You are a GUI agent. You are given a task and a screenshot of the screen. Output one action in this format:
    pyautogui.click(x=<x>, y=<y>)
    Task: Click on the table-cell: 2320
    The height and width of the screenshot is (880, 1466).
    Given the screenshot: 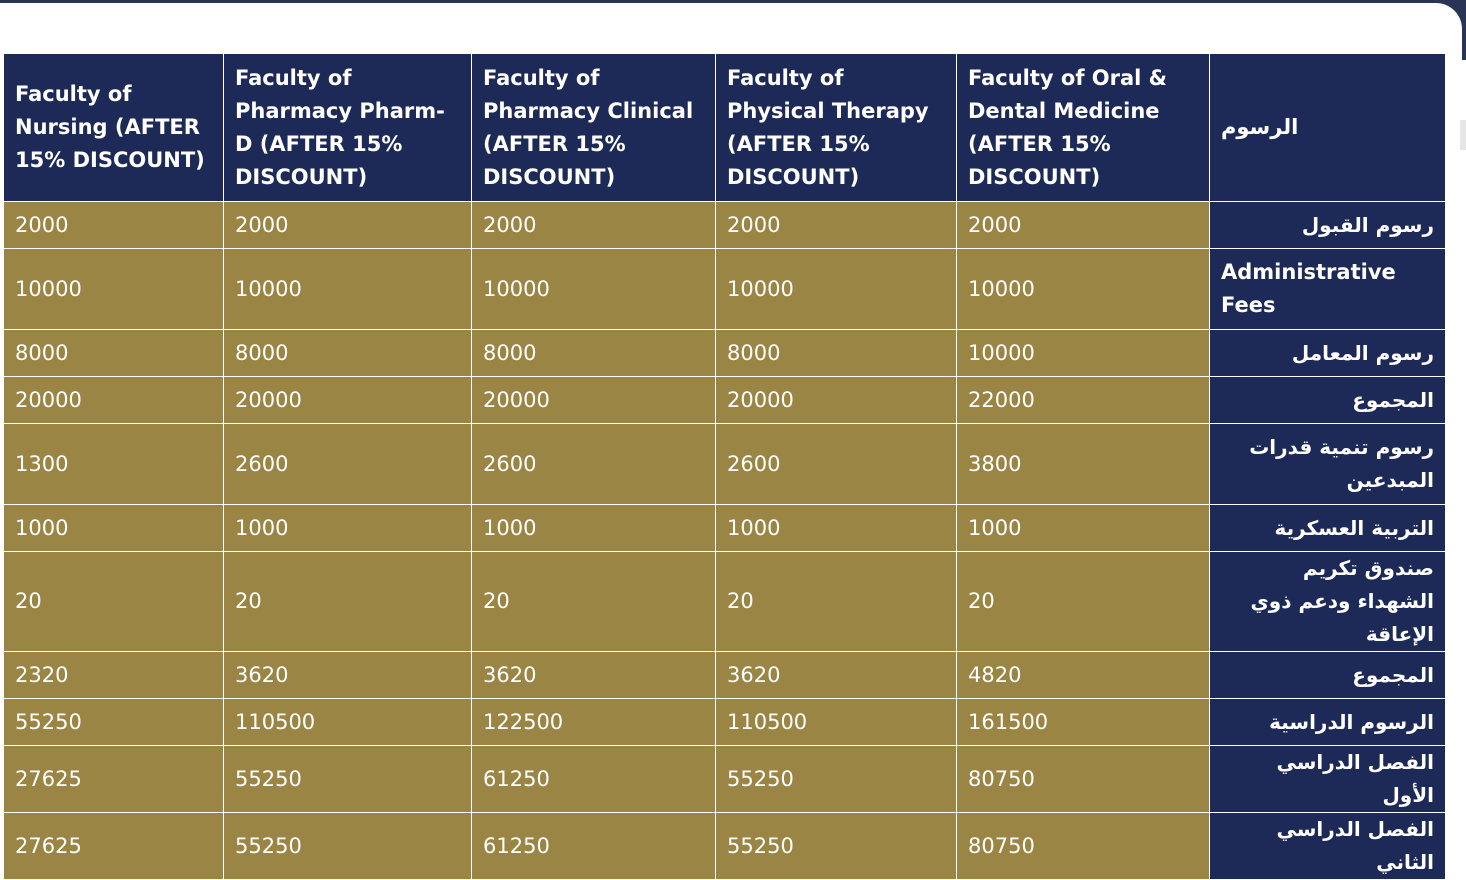 What is the action you would take?
    pyautogui.click(x=113, y=675)
    